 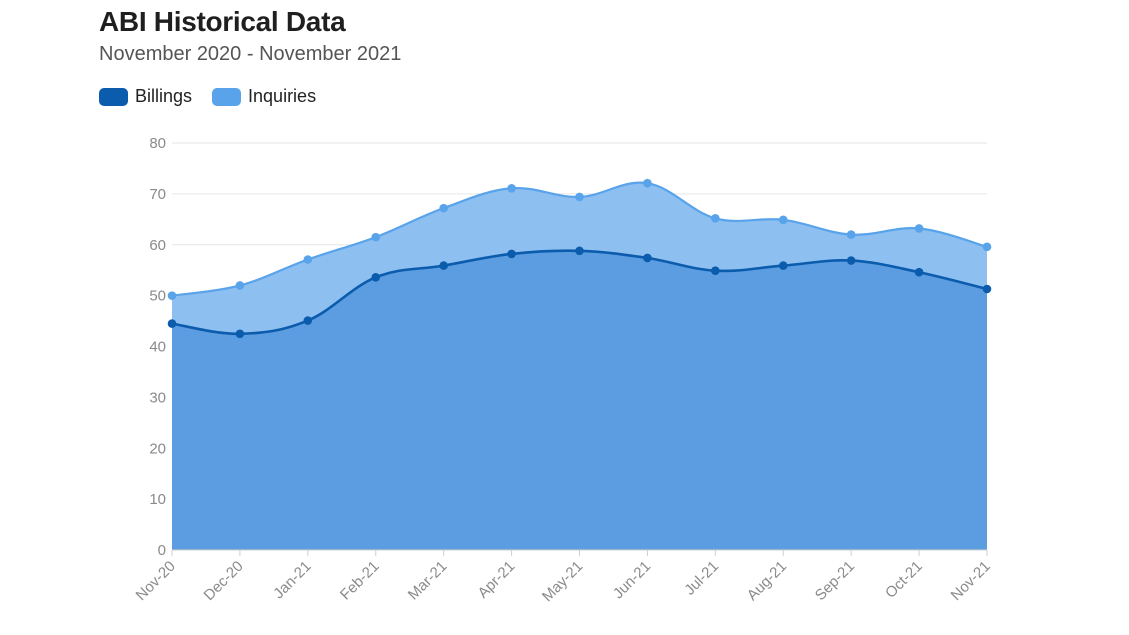 What do you see at coordinates (157, 499) in the screenshot?
I see `y-tick-label: 10` at bounding box center [157, 499].